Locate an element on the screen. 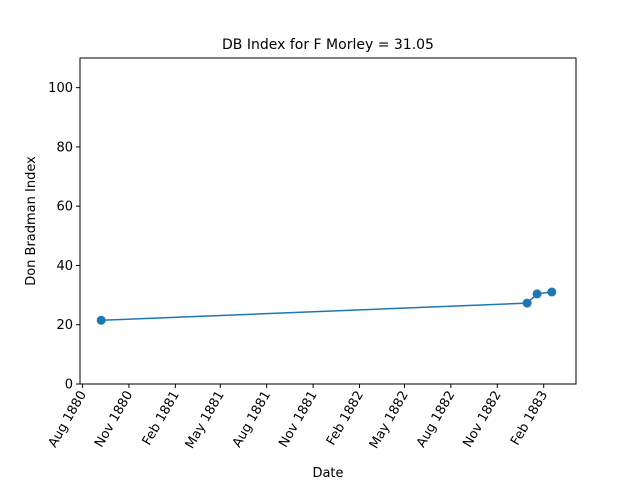  x-axis-label: Date is located at coordinates (327, 473).